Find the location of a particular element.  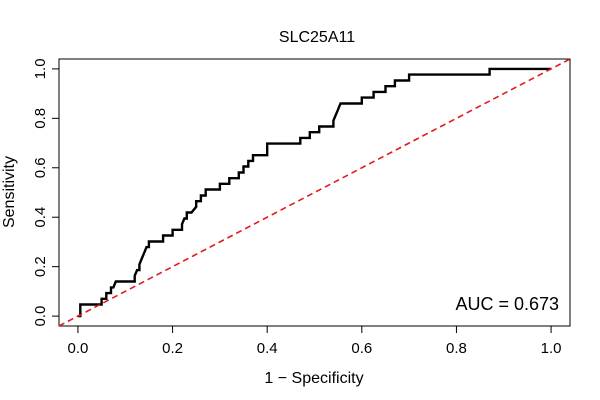

x-tick-label: 0.4 is located at coordinates (267, 348).